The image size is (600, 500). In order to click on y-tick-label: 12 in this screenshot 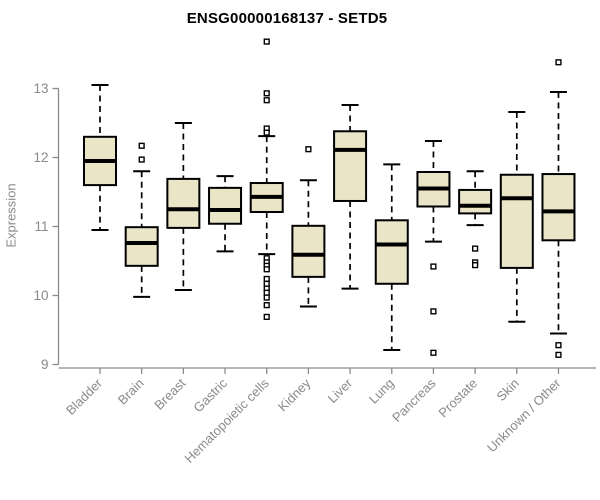, I will do `click(40, 157)`.